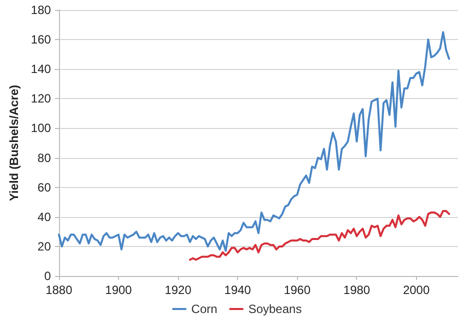  Describe the element at coordinates (238, 290) in the screenshot. I see `x-tick-label: 1940` at that location.